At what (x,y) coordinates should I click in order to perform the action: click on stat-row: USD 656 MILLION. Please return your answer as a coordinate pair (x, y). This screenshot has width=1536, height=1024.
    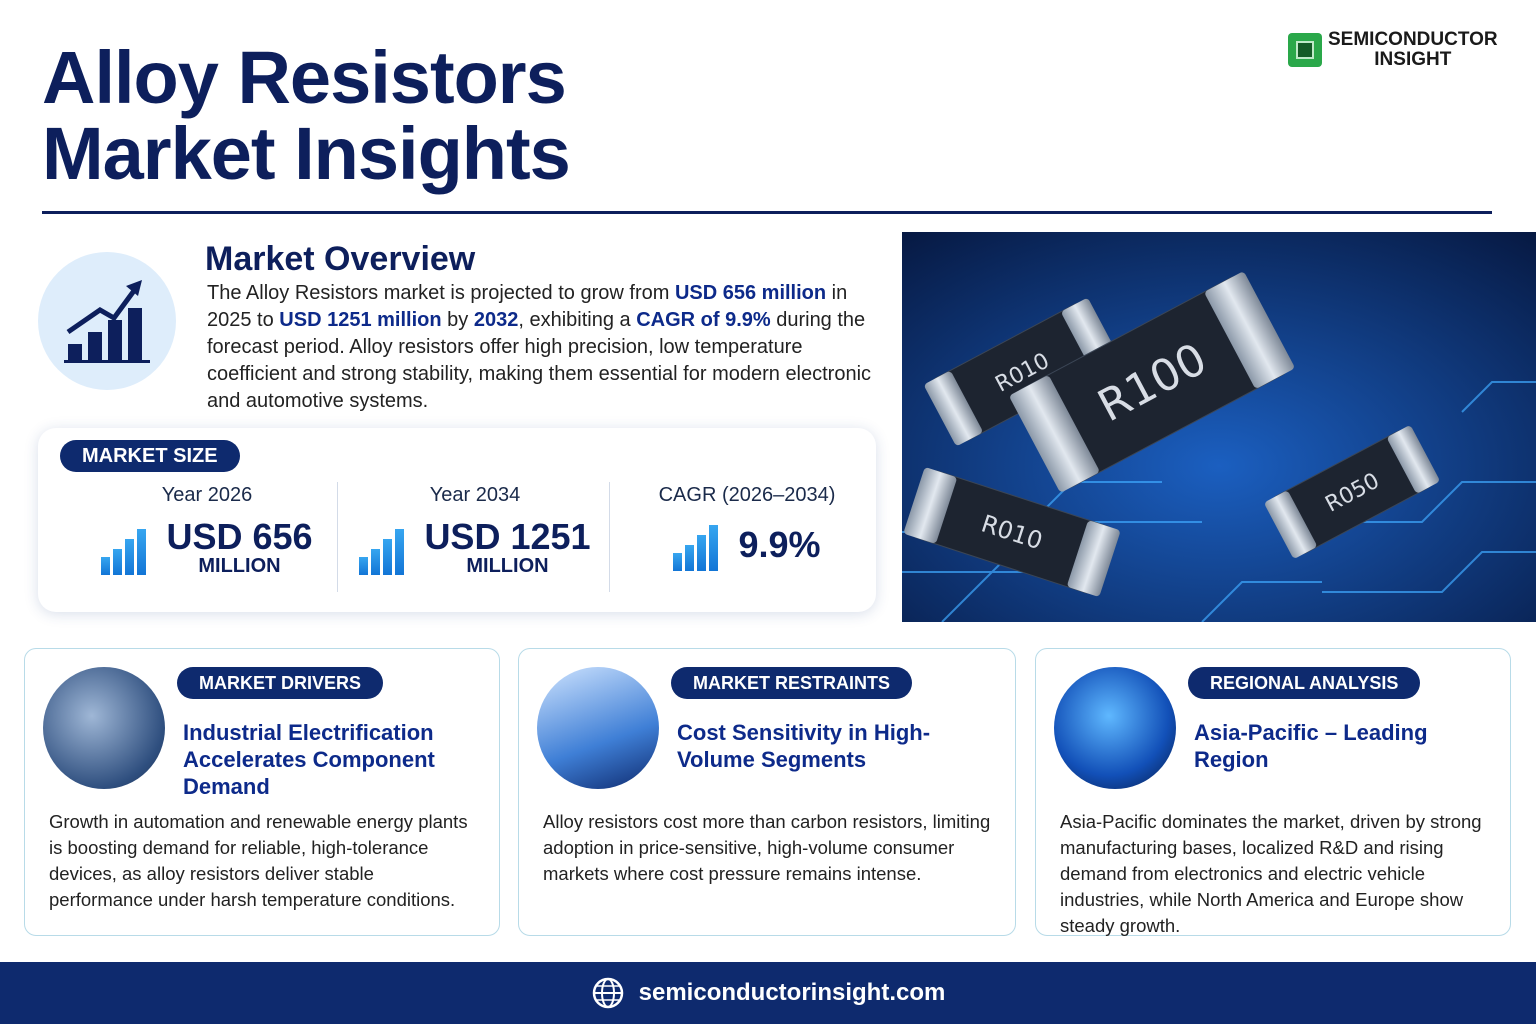
    Looking at the image, I should click on (207, 548).